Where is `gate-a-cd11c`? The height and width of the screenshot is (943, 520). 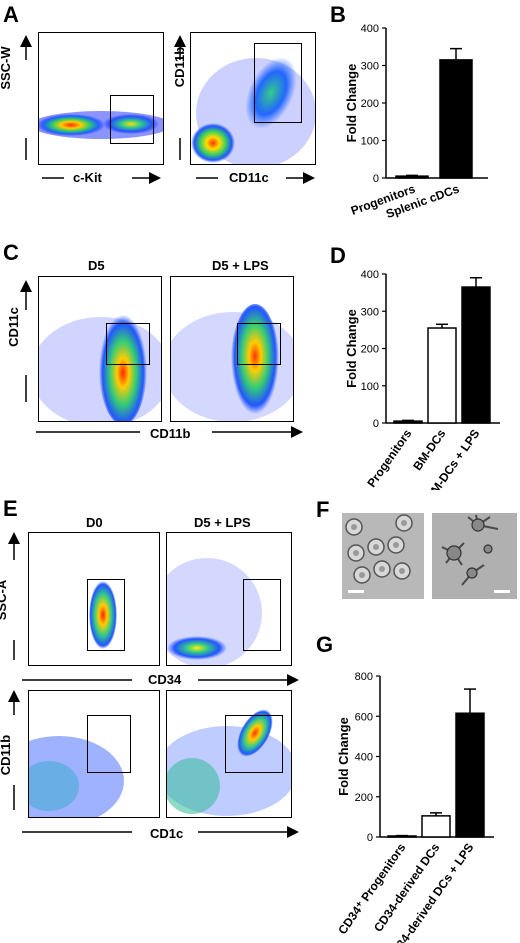
gate-a-cd11c is located at coordinates (278, 83).